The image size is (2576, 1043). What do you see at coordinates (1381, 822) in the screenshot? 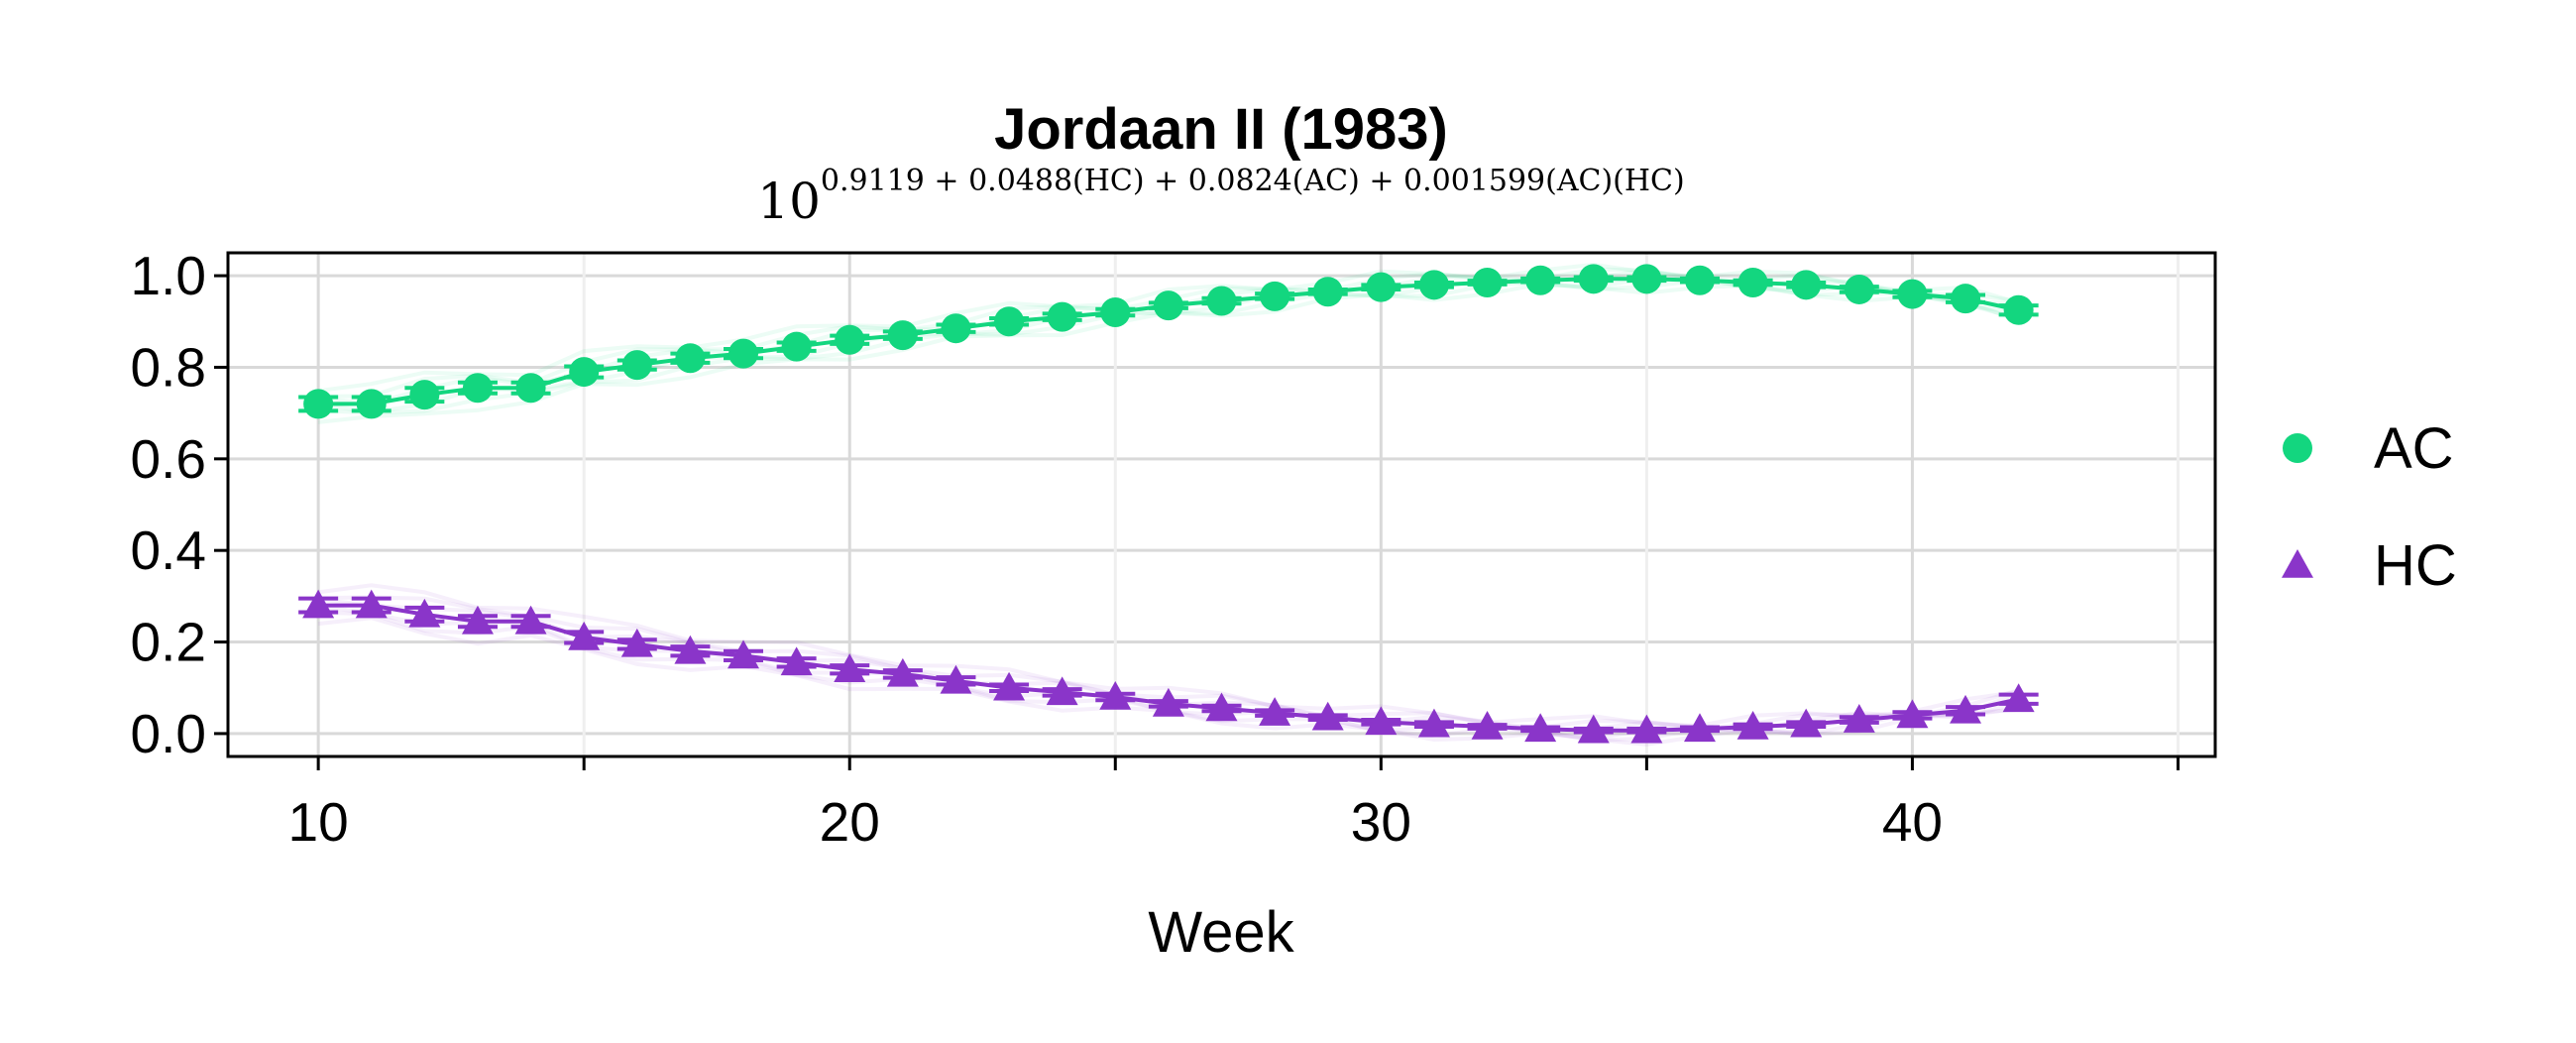
I see `x-tick-label: 30` at bounding box center [1381, 822].